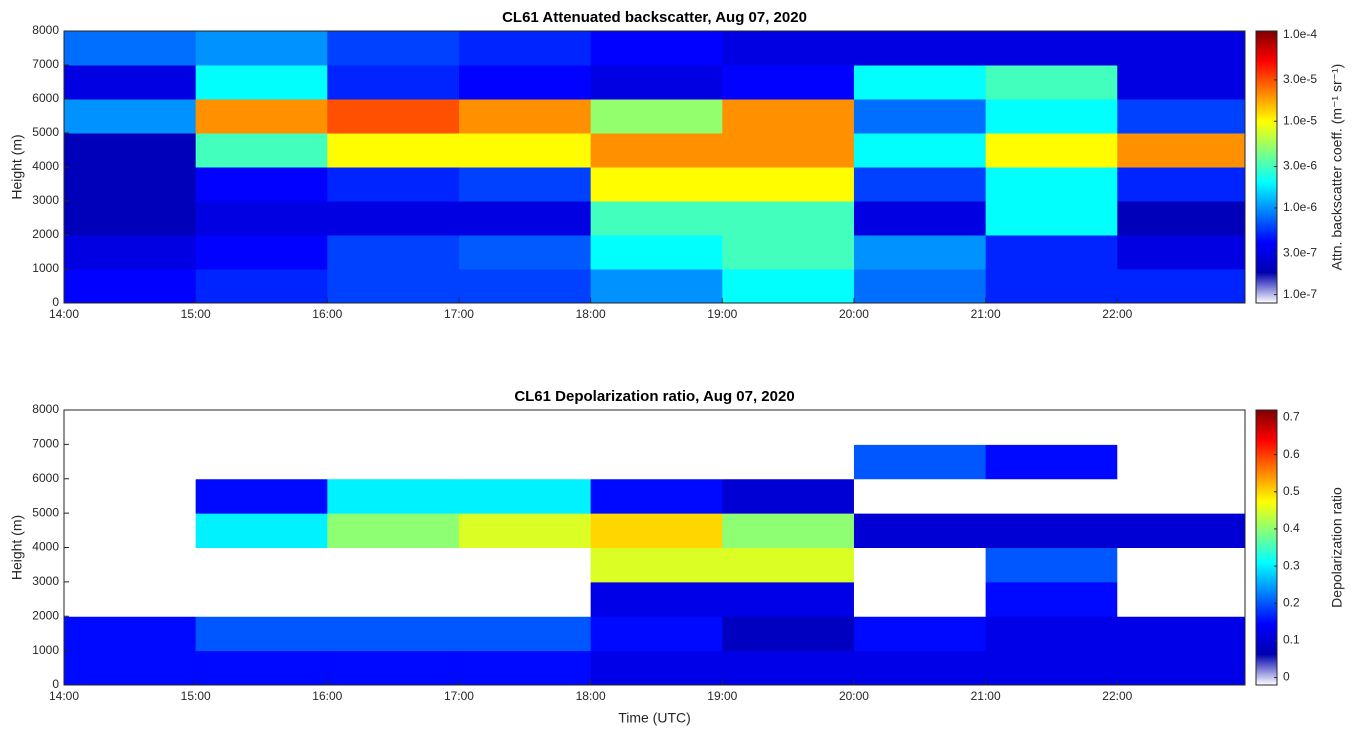 This screenshot has width=1357, height=730. Describe the element at coordinates (1291, 528) in the screenshot. I see `colorbar-tick-label: 0.4` at that location.